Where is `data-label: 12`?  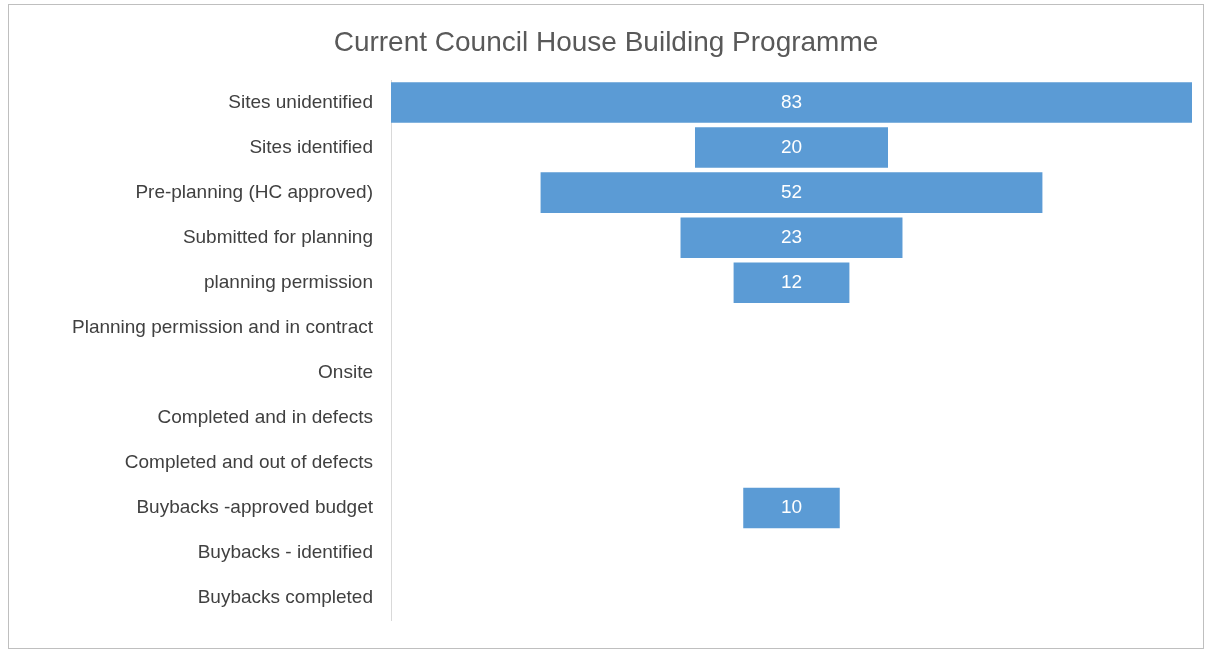 data-label: 12 is located at coordinates (791, 281).